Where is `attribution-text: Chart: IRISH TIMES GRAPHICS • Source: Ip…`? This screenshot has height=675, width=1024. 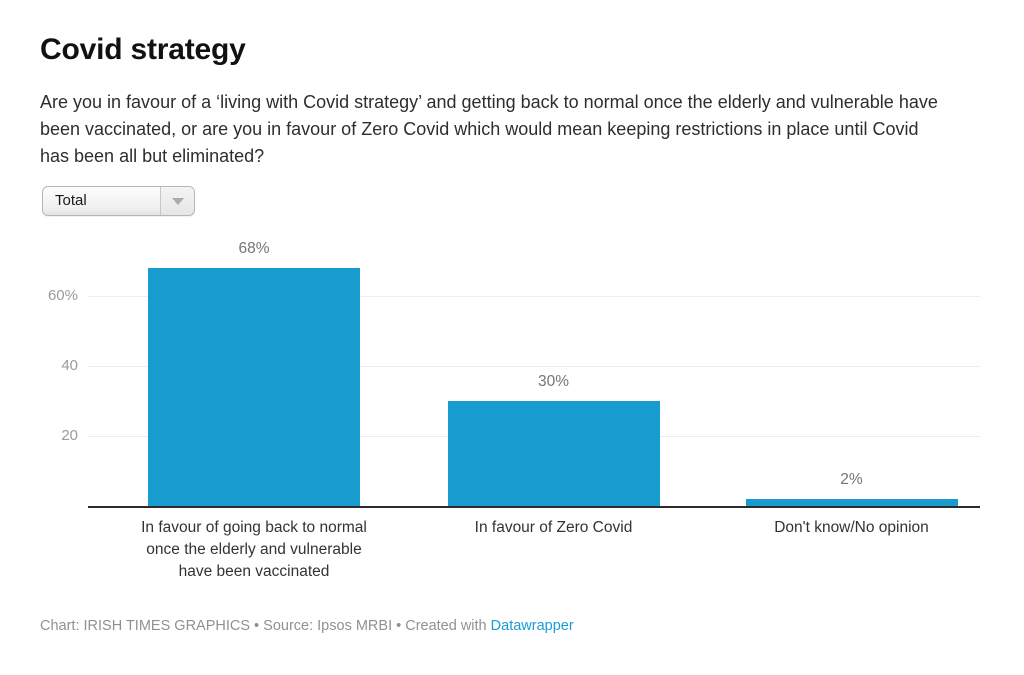 attribution-text: Chart: IRISH TIMES GRAPHICS • Source: Ip… is located at coordinates (265, 626).